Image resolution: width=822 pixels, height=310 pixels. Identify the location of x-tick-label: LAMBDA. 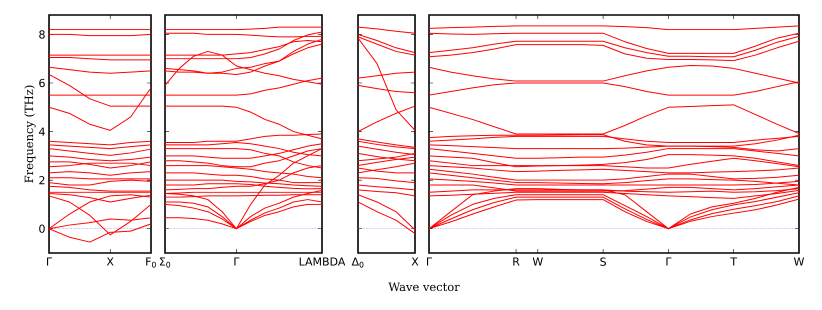
(323, 262).